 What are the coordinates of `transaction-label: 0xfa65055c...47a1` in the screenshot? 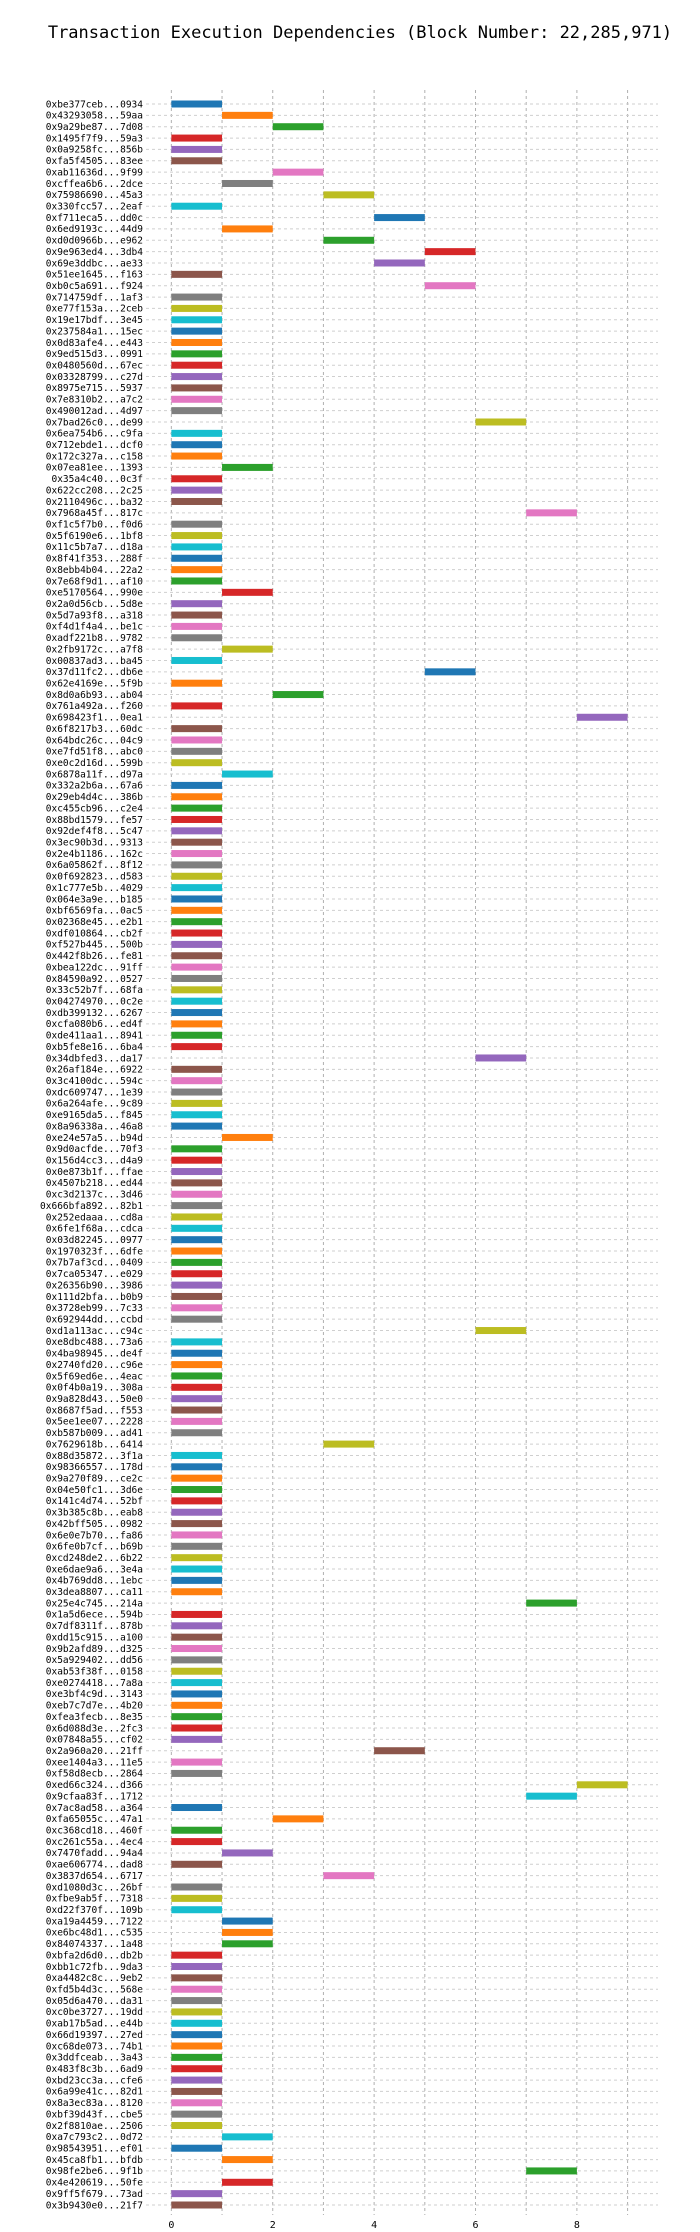 It's located at (95, 1819).